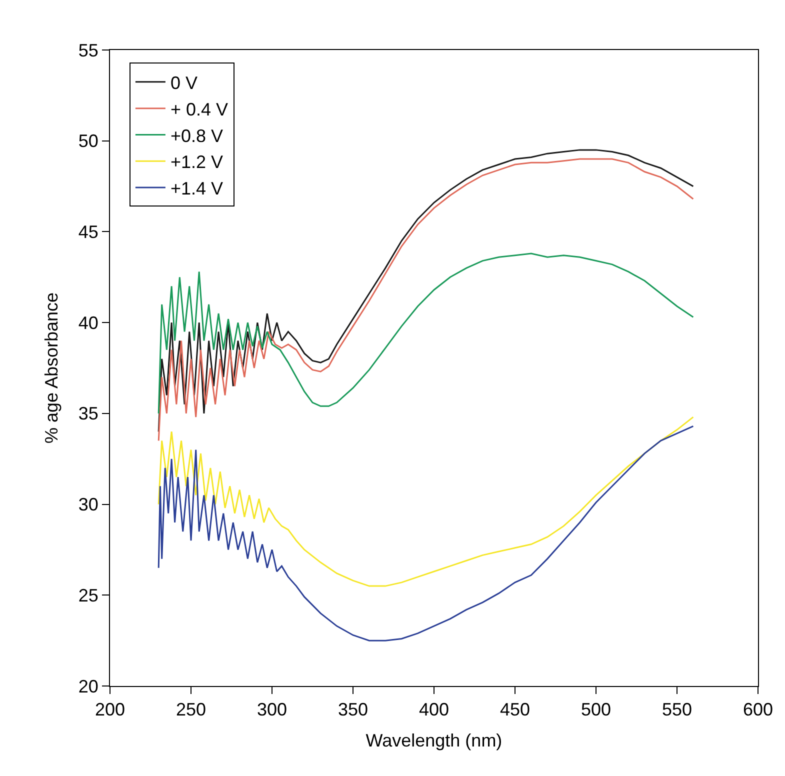 The image size is (785, 776). What do you see at coordinates (52, 368) in the screenshot?
I see `y-axis-title: % age Absorbance` at bounding box center [52, 368].